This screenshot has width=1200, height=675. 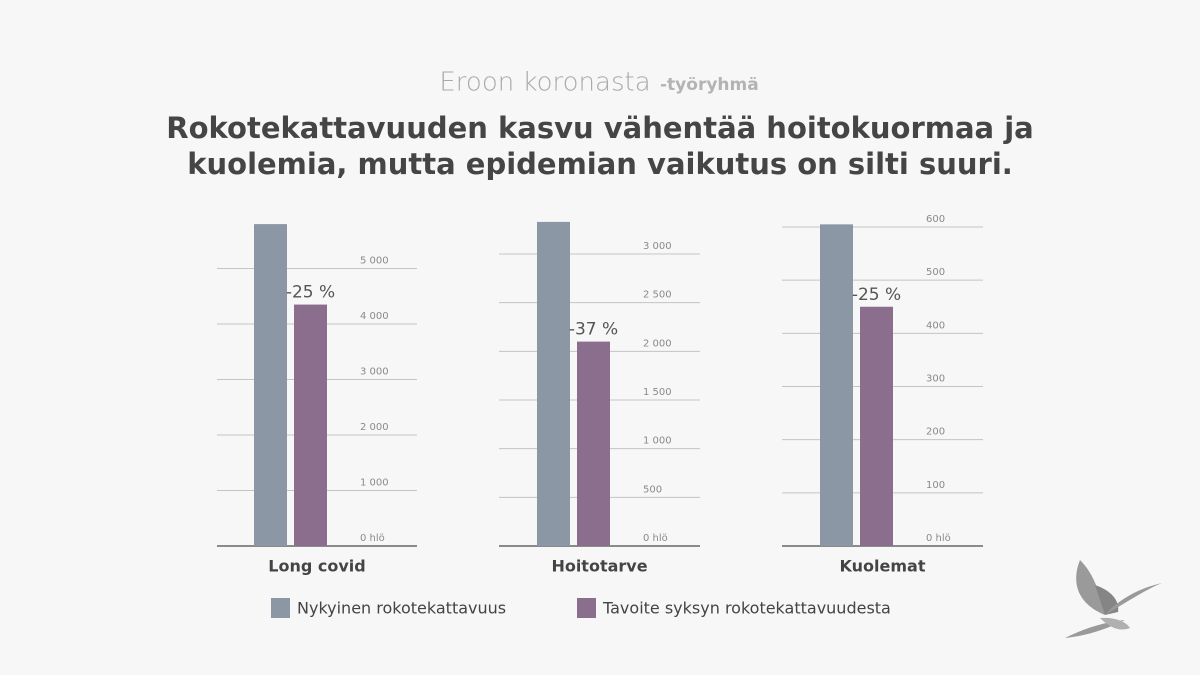 I want to click on legend-label: Tavoite syksyn rokotekattavuudesta, so click(x=746, y=608).